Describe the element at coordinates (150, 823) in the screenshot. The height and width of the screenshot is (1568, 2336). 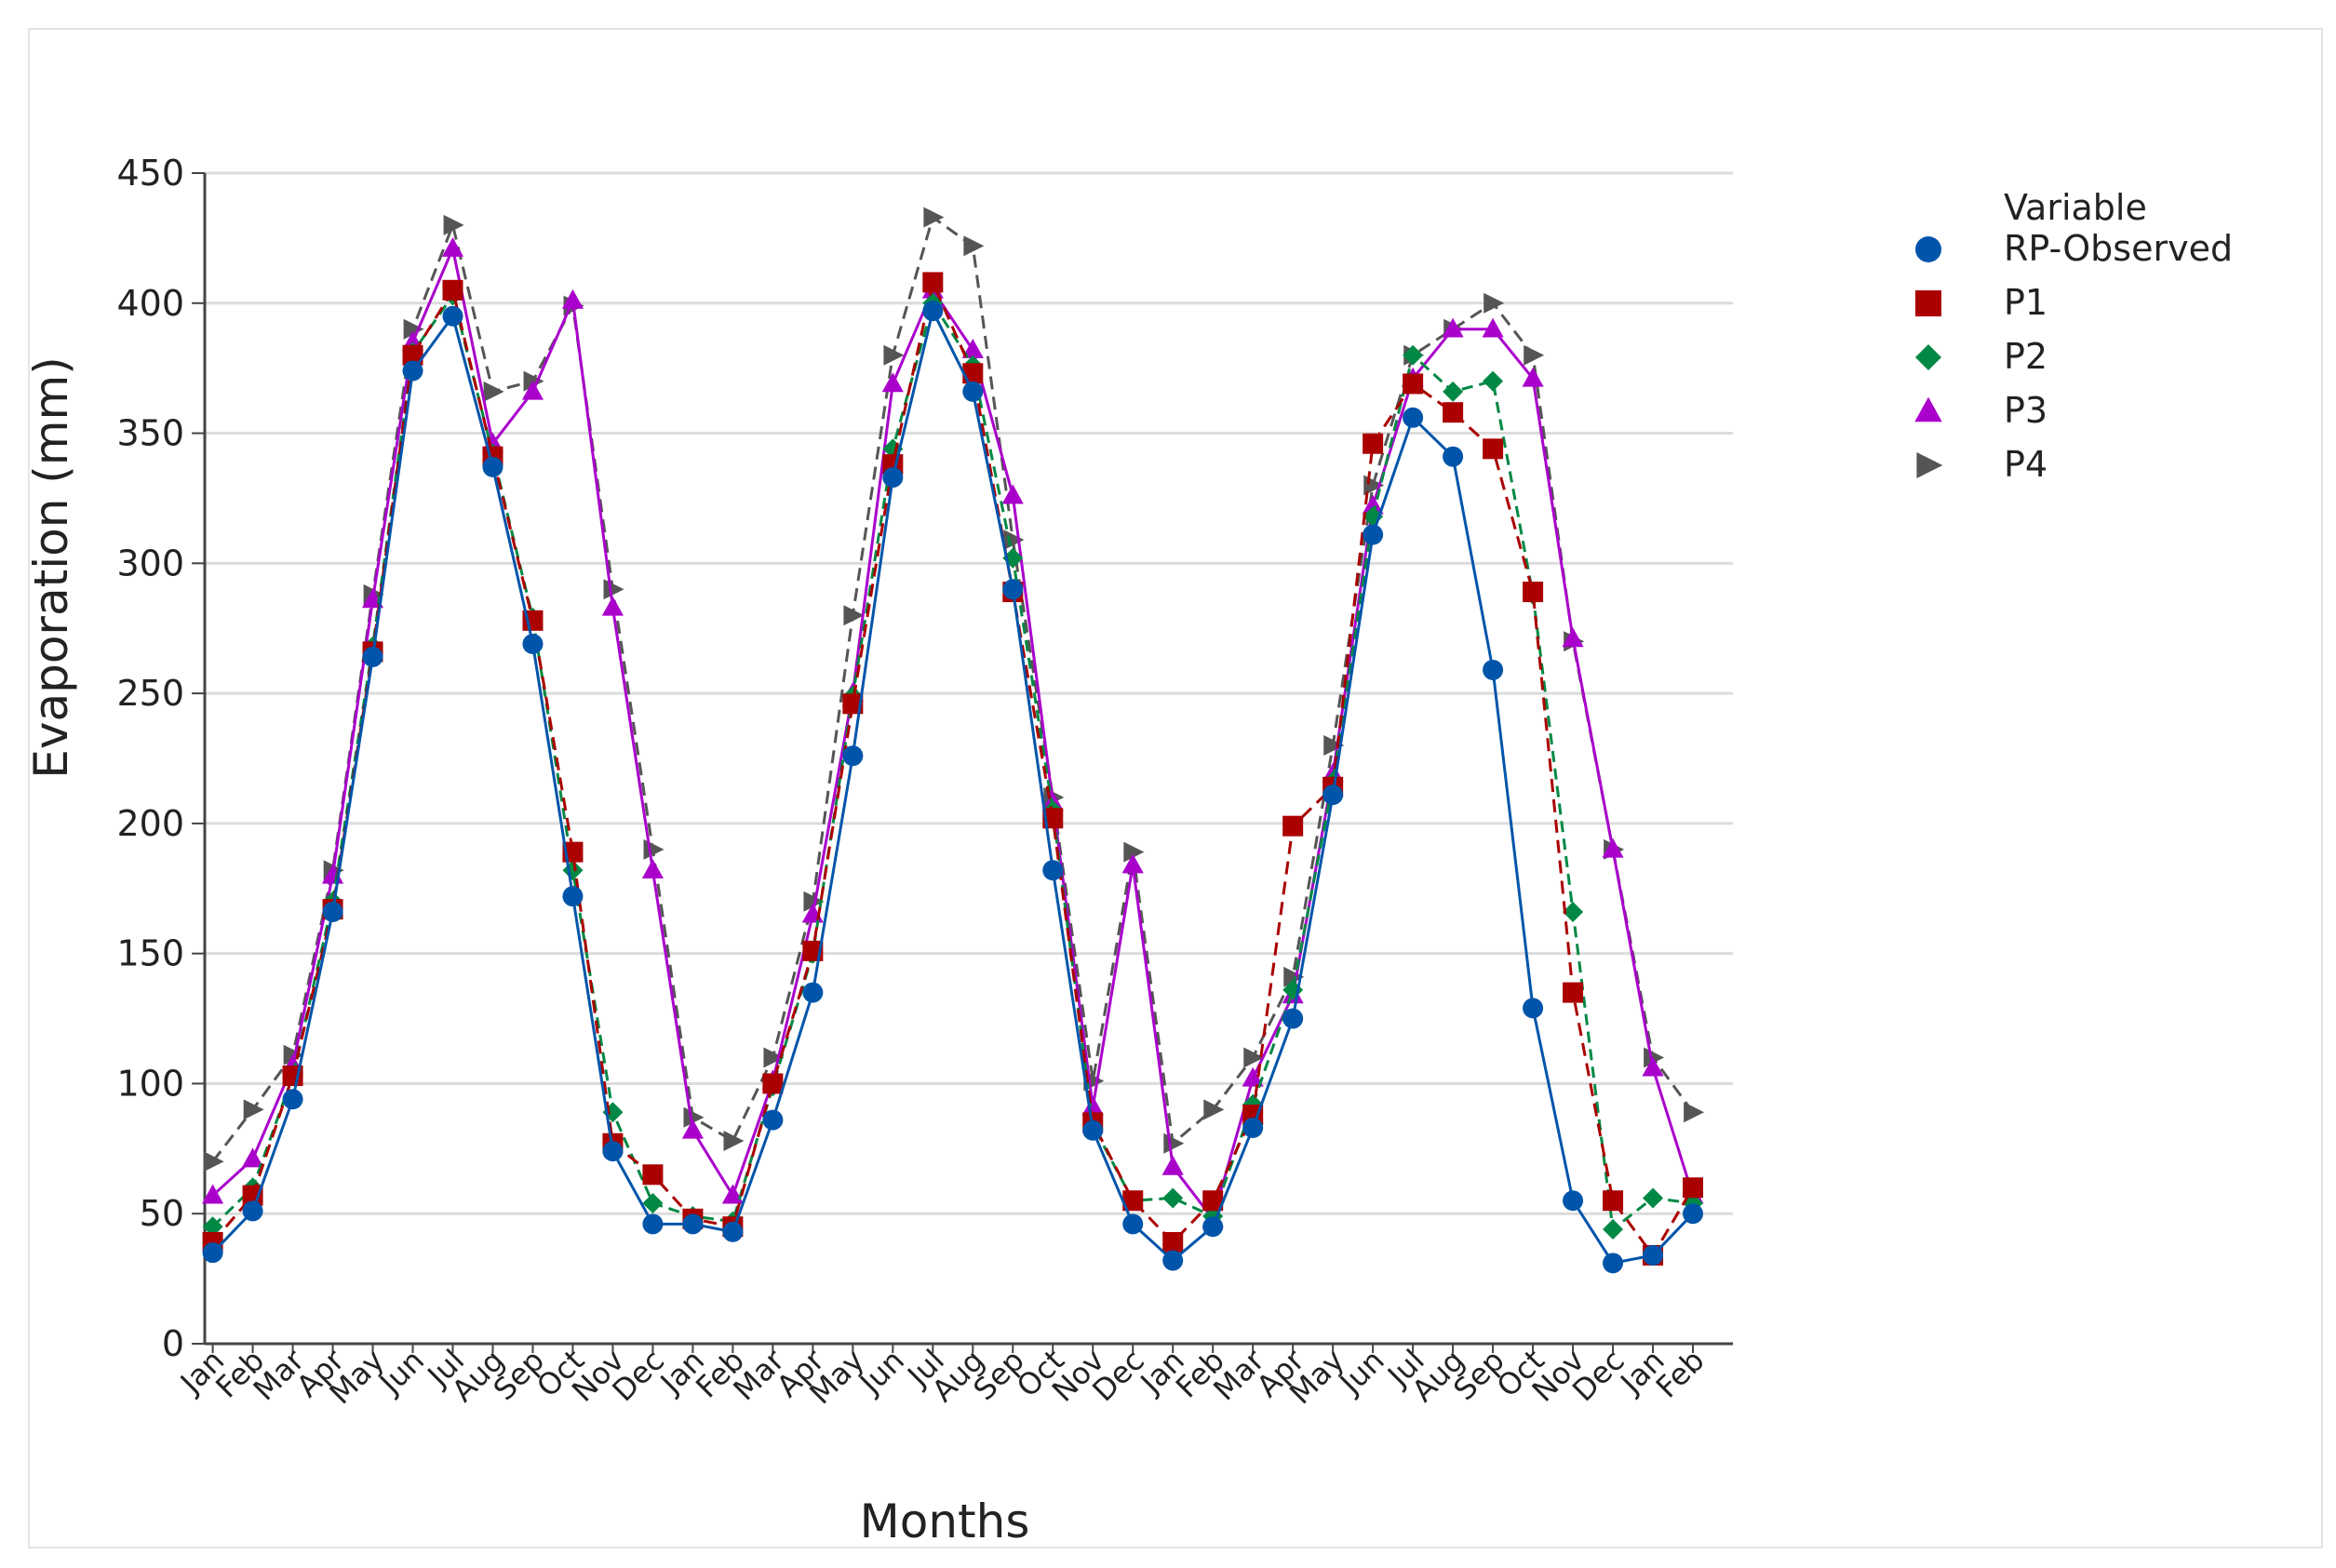
I see `y-tick-label: 200` at that location.